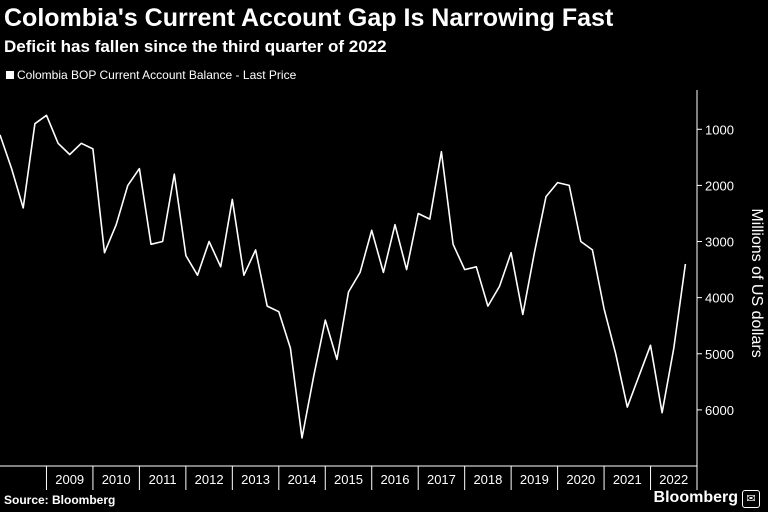  What do you see at coordinates (255, 479) in the screenshot?
I see `x-tick-label: 2013` at bounding box center [255, 479].